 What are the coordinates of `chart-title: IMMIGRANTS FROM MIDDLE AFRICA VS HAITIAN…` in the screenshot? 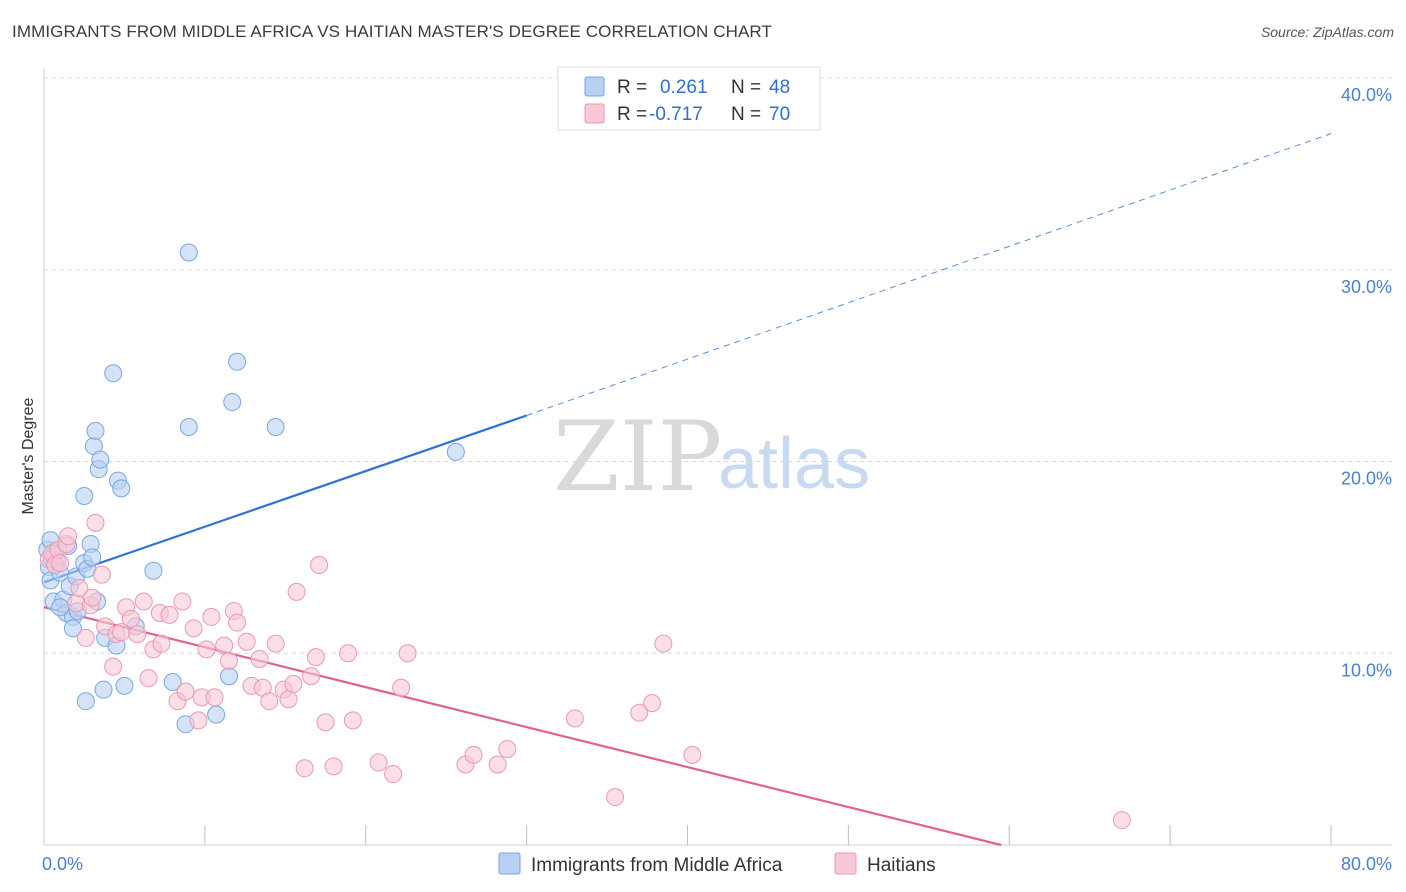 It's located at (392, 31).